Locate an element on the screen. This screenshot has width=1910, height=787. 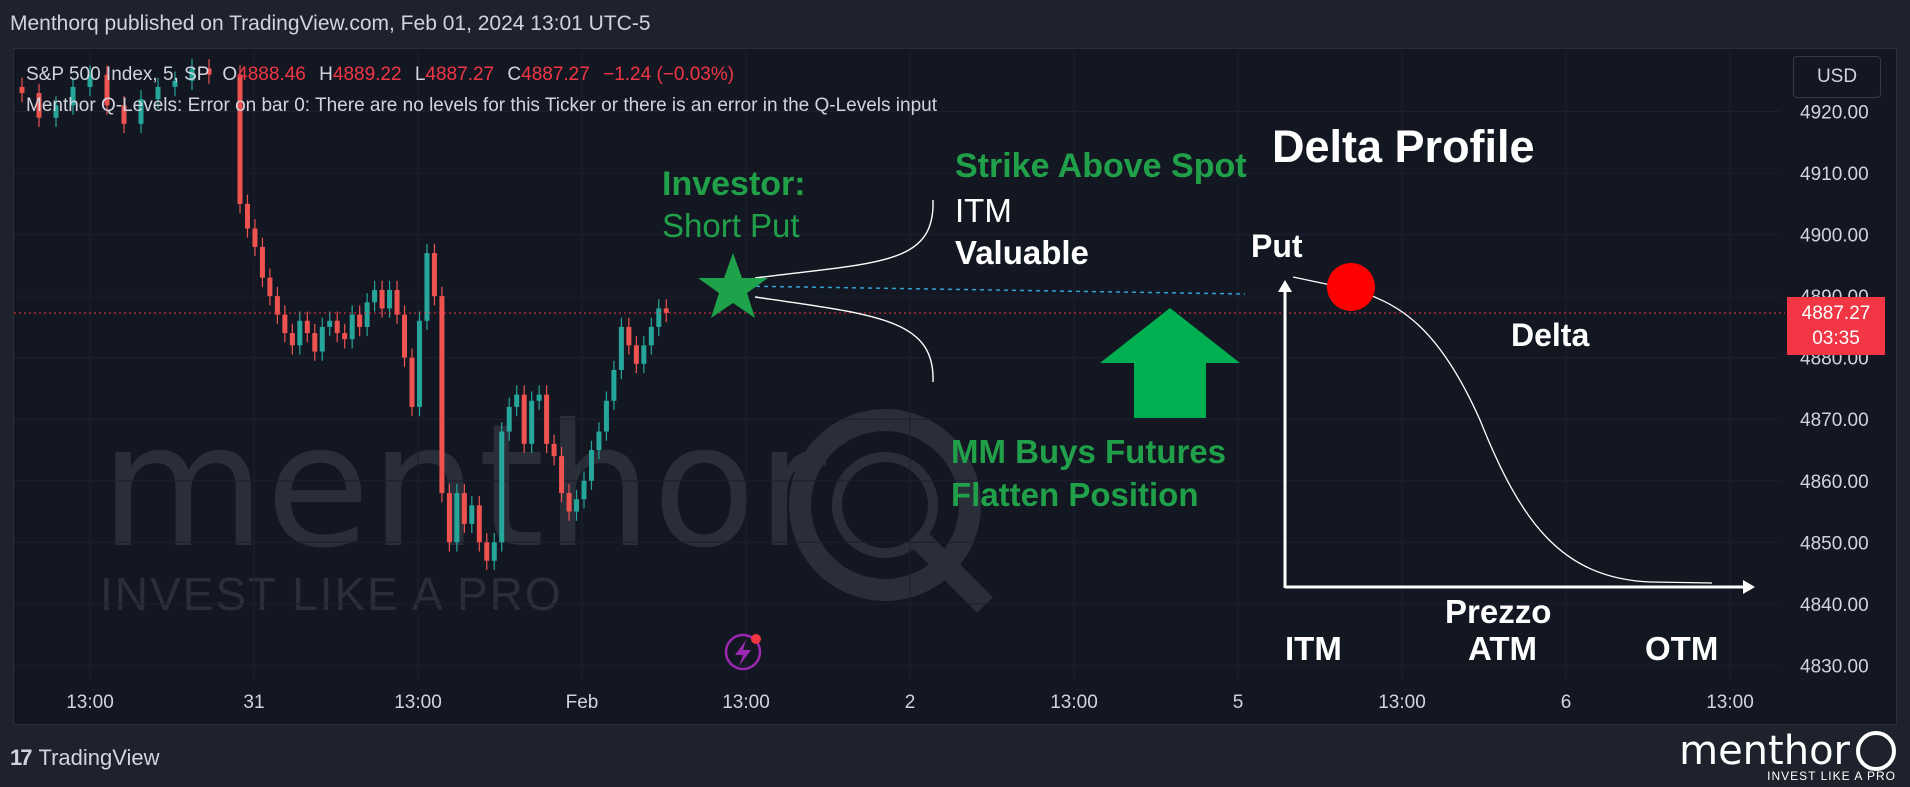
delta-x-arrowhead is located at coordinates (1749, 587).